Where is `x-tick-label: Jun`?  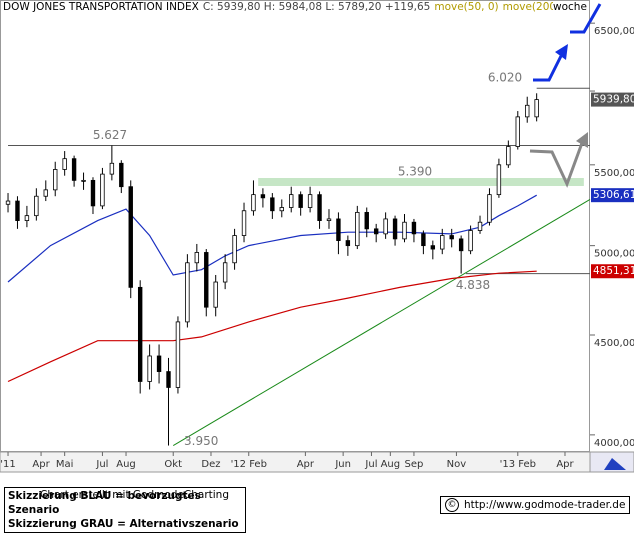 x-tick-label: Jun is located at coordinates (342, 464).